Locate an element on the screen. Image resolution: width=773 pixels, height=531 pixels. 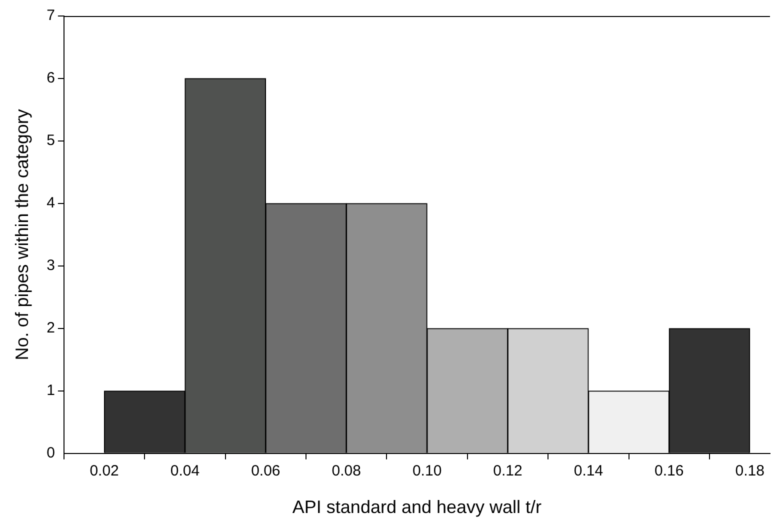
y-tick-label: 6 is located at coordinates (50, 78).